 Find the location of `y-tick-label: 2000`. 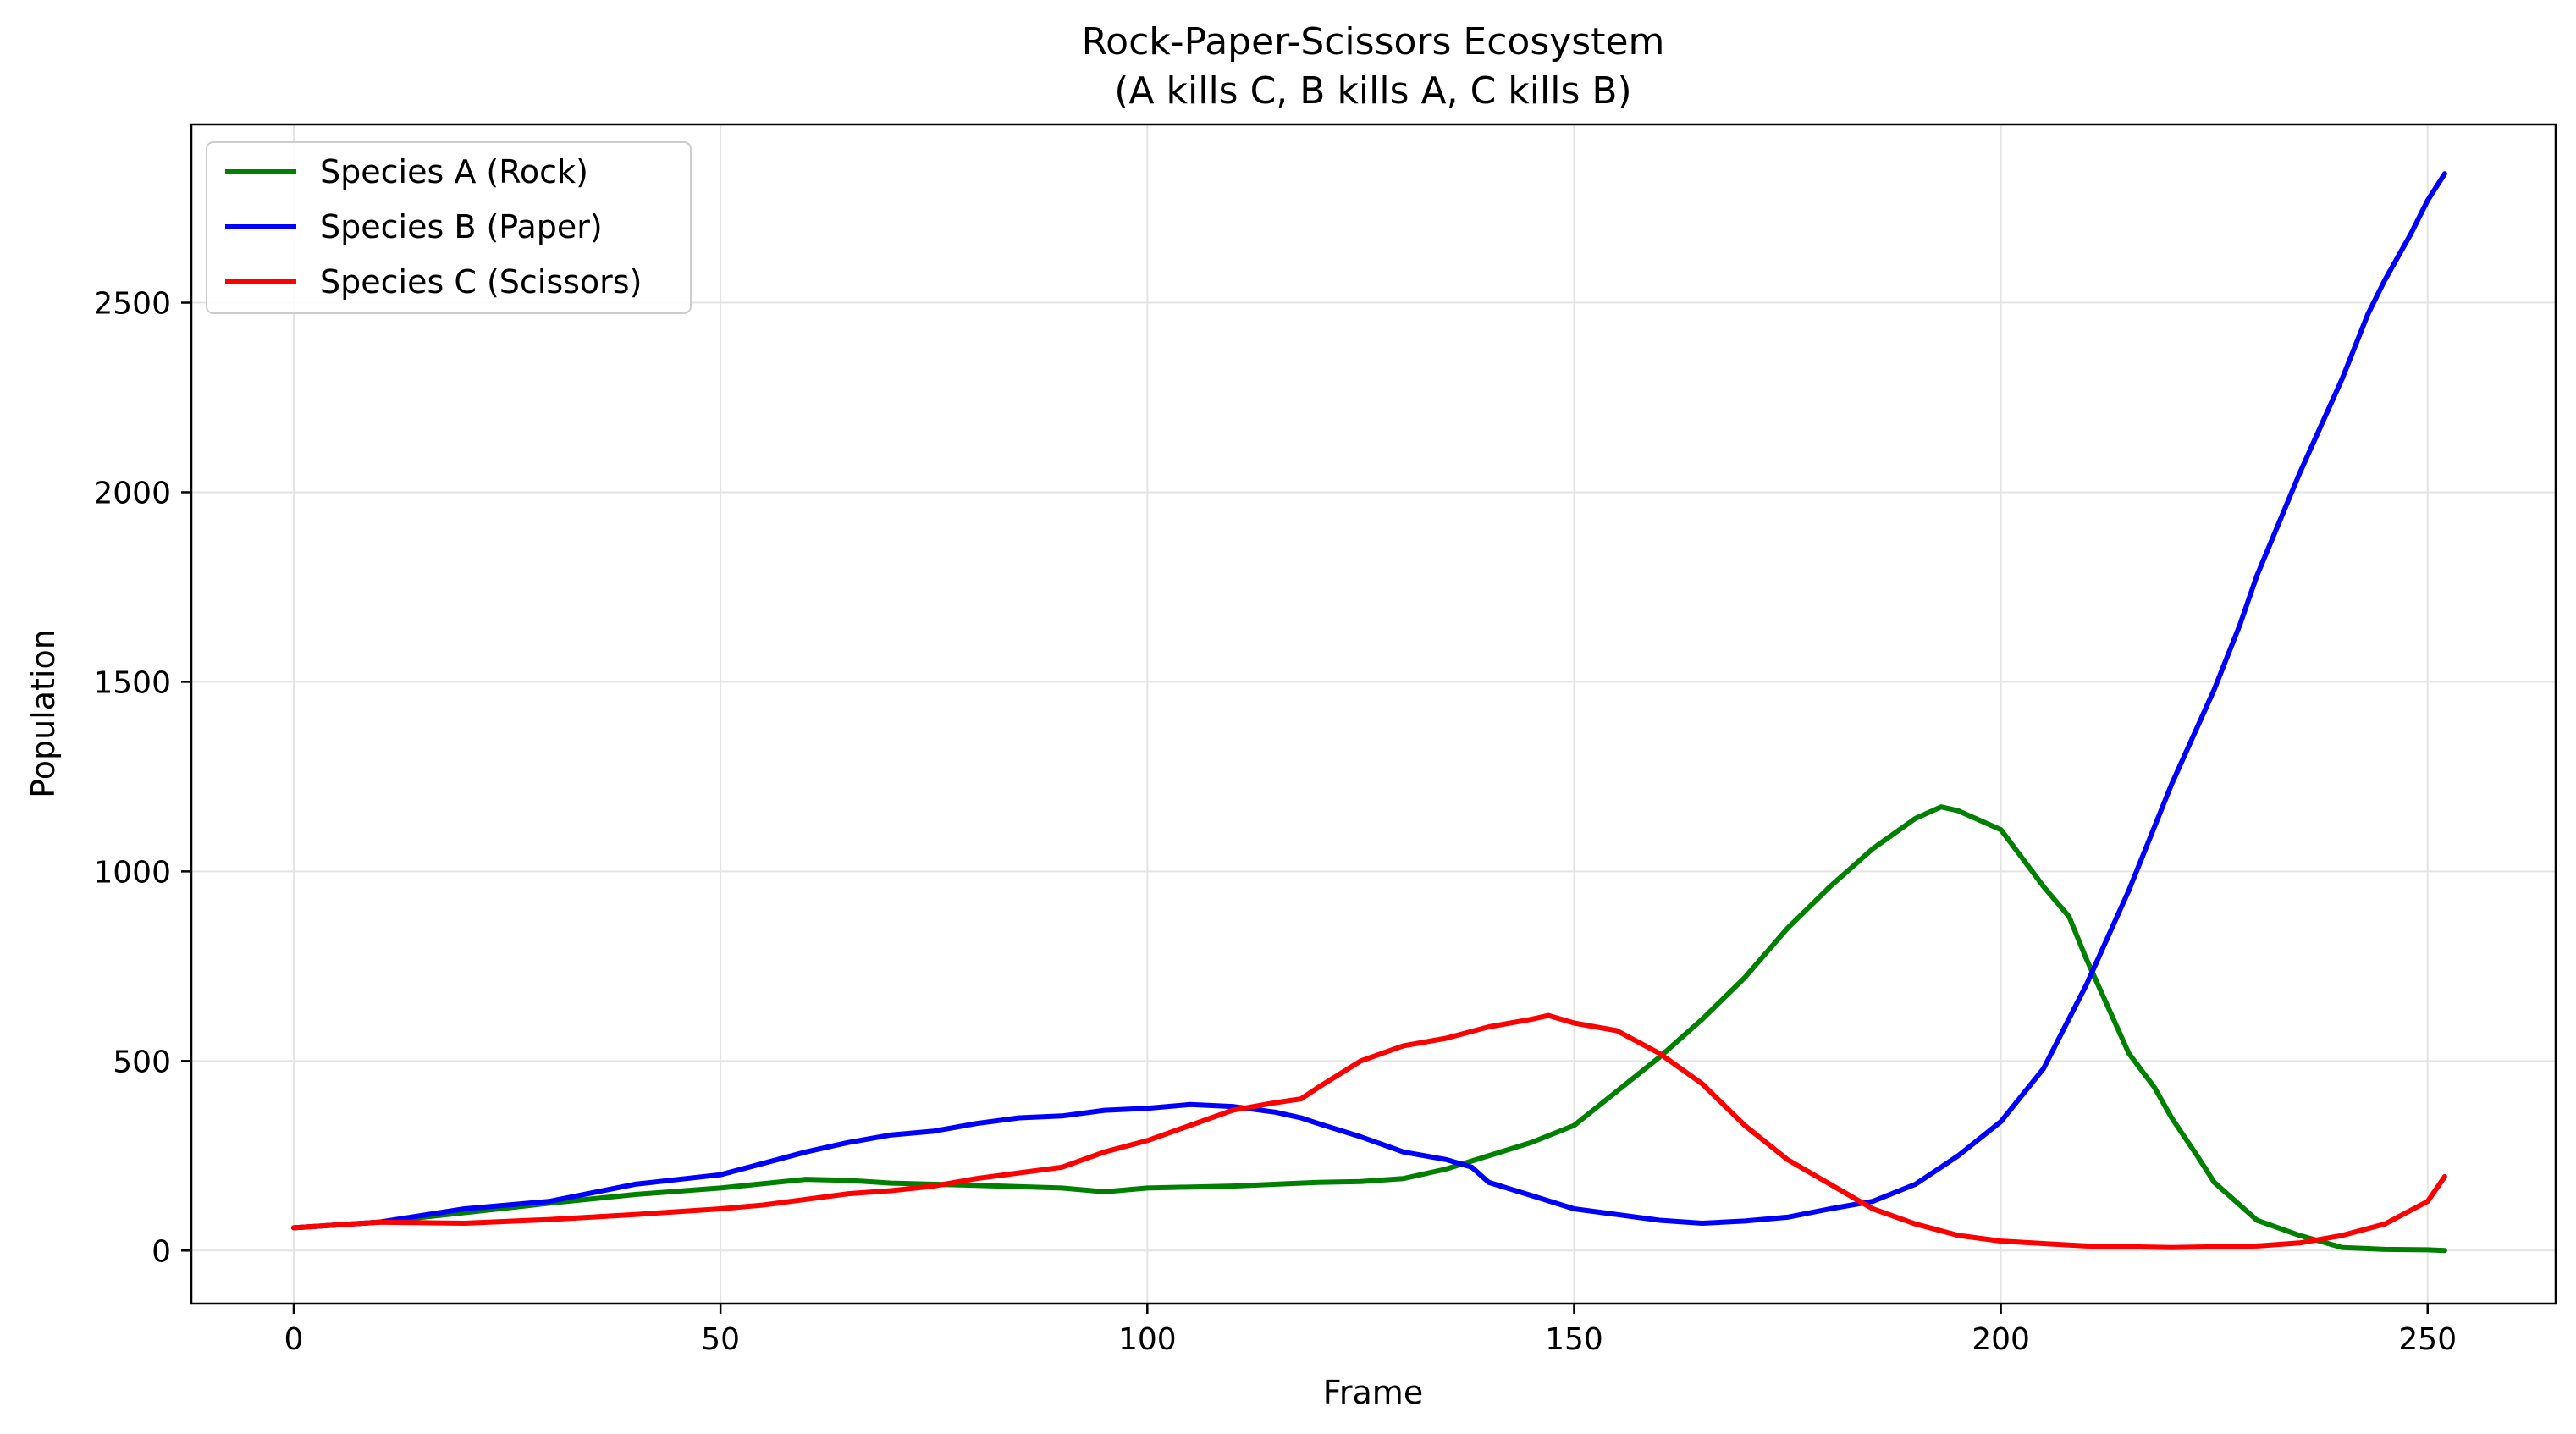

y-tick-label: 2000 is located at coordinates (132, 493).